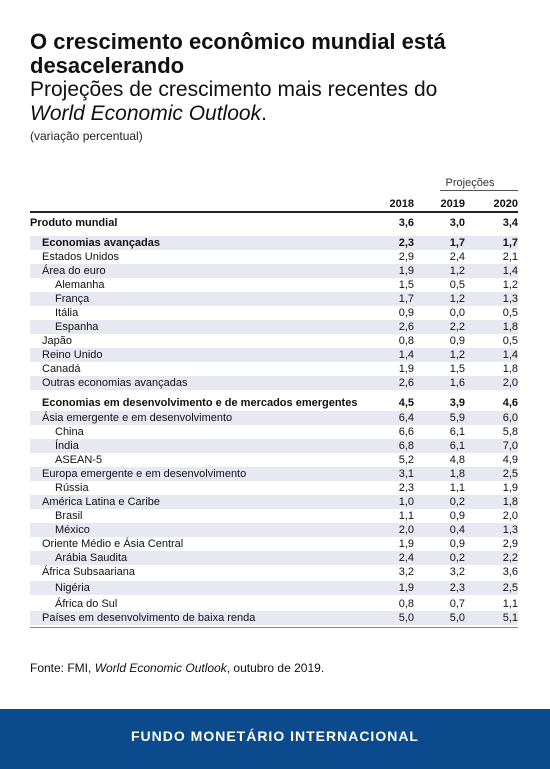  What do you see at coordinates (274, 223) in the screenshot?
I see `table-row: Produto mundial 3,6 3,0 3,4` at bounding box center [274, 223].